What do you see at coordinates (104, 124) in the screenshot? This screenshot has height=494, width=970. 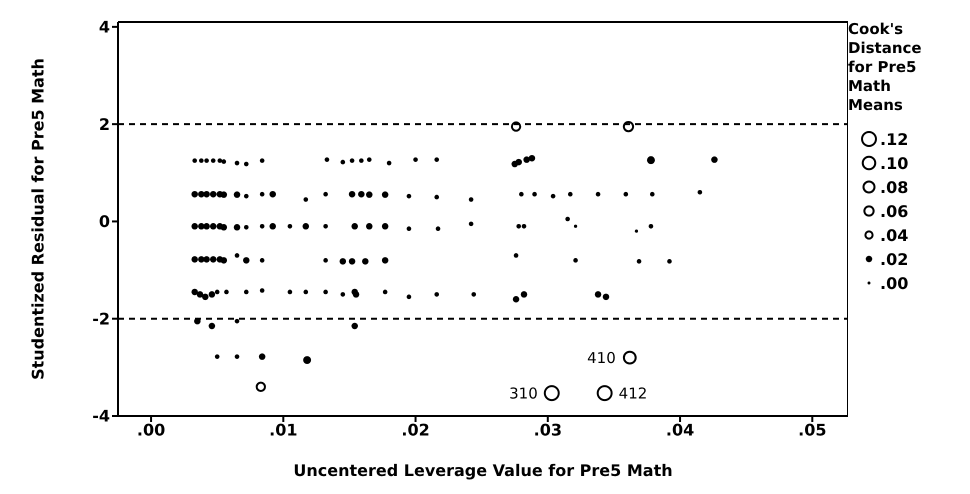 I see `y-tick-label: 2` at bounding box center [104, 124].